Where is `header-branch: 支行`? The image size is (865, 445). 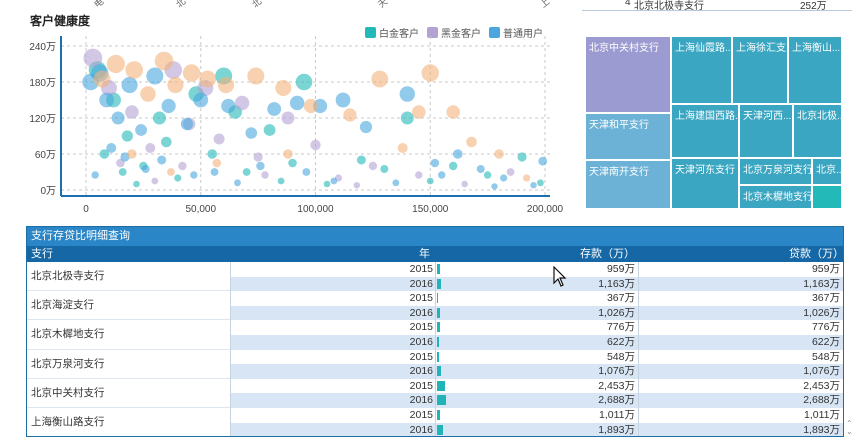
header-branch: 支行 is located at coordinates (42, 254).